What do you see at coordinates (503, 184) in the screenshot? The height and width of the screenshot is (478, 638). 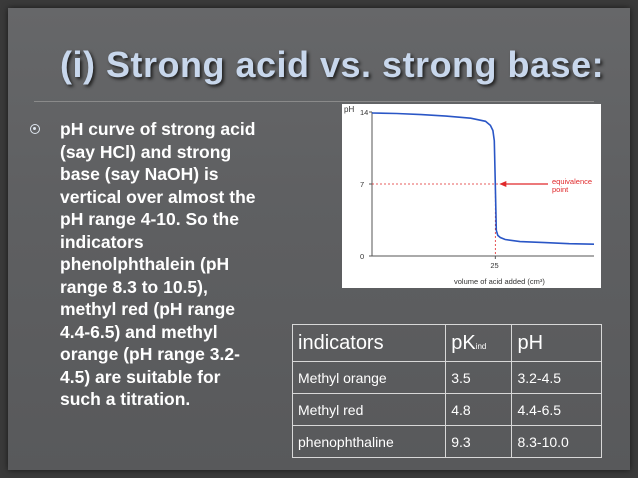 I see `equivalence-arrow-head` at bounding box center [503, 184].